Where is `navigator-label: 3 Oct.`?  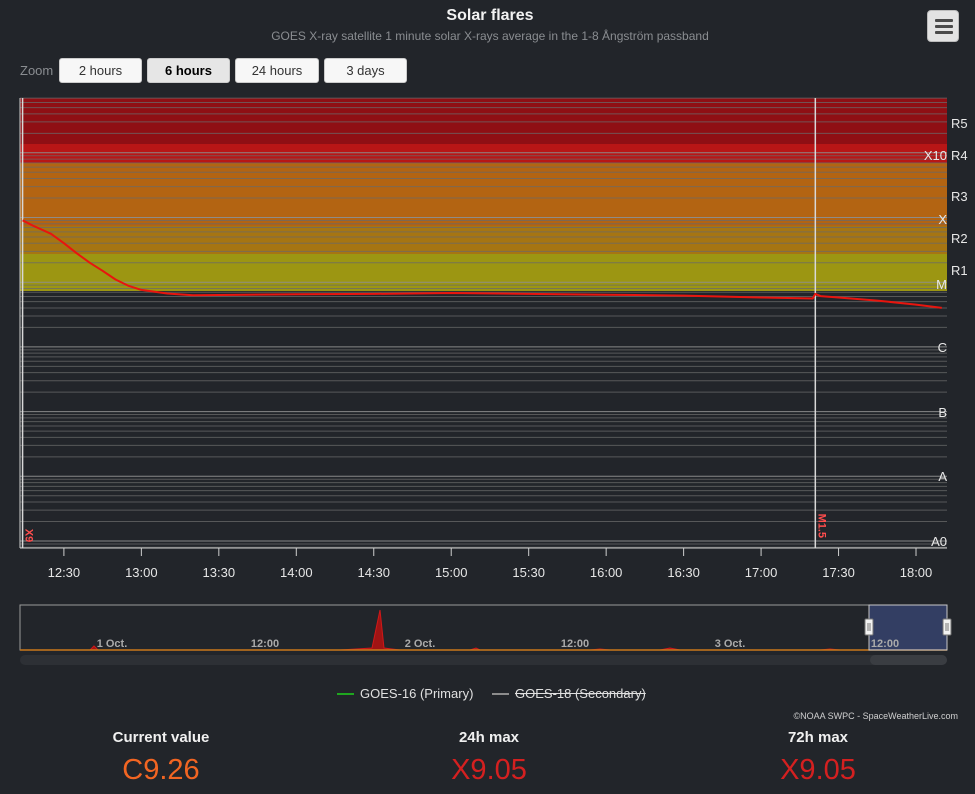 navigator-label: 3 Oct. is located at coordinates (730, 644).